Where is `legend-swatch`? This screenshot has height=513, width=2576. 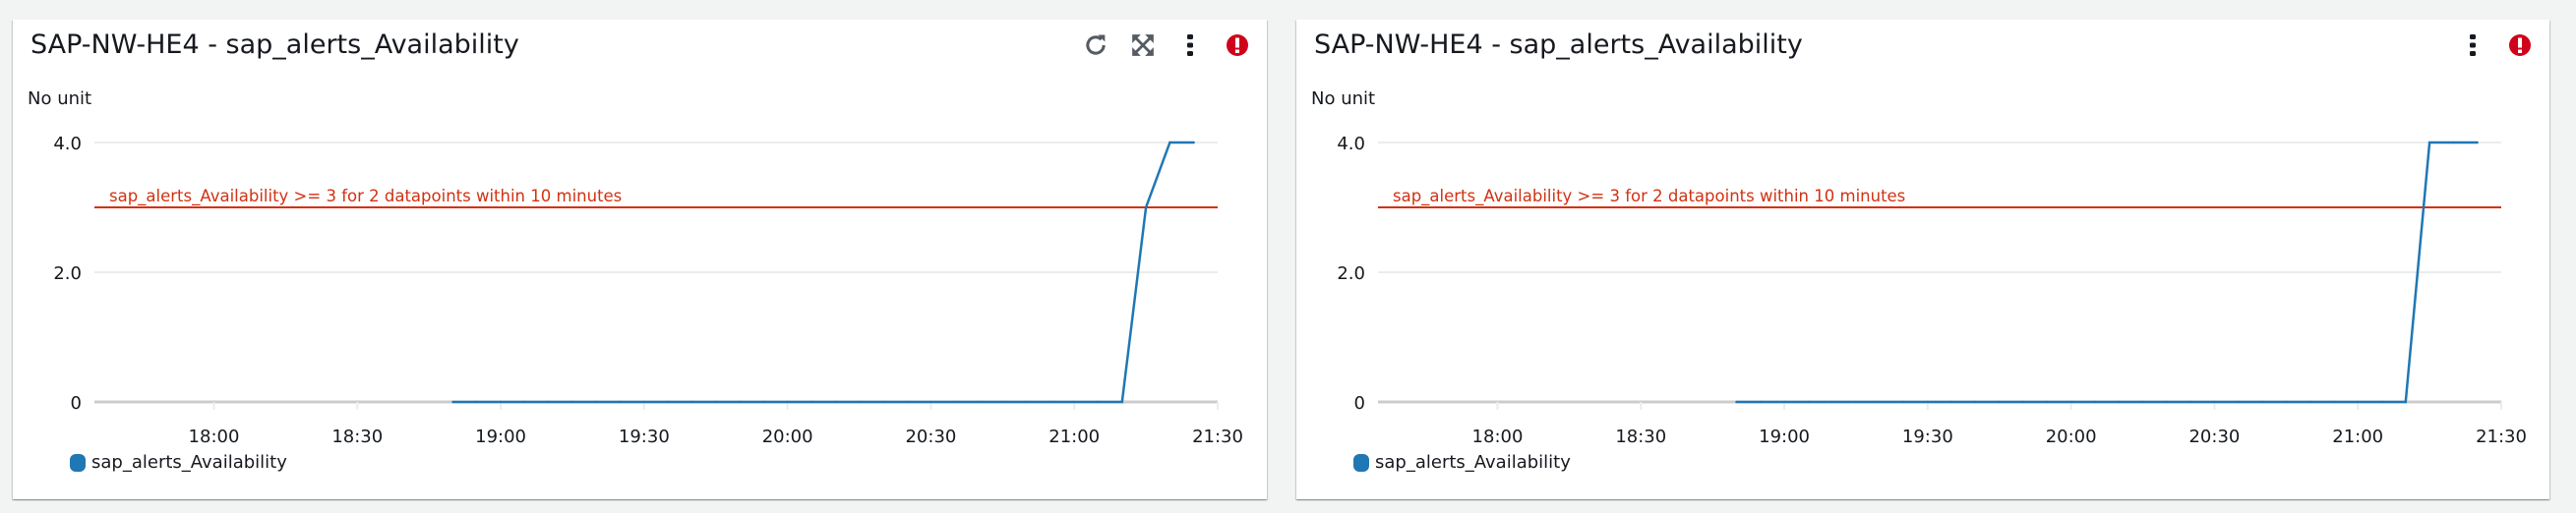 legend-swatch is located at coordinates (1361, 463).